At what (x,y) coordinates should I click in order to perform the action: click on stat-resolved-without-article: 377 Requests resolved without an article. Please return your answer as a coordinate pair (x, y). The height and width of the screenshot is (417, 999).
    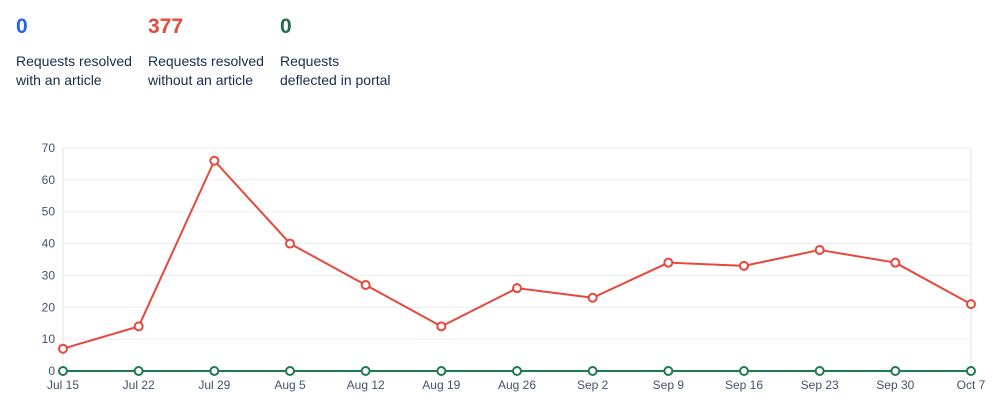
    Looking at the image, I should click on (214, 52).